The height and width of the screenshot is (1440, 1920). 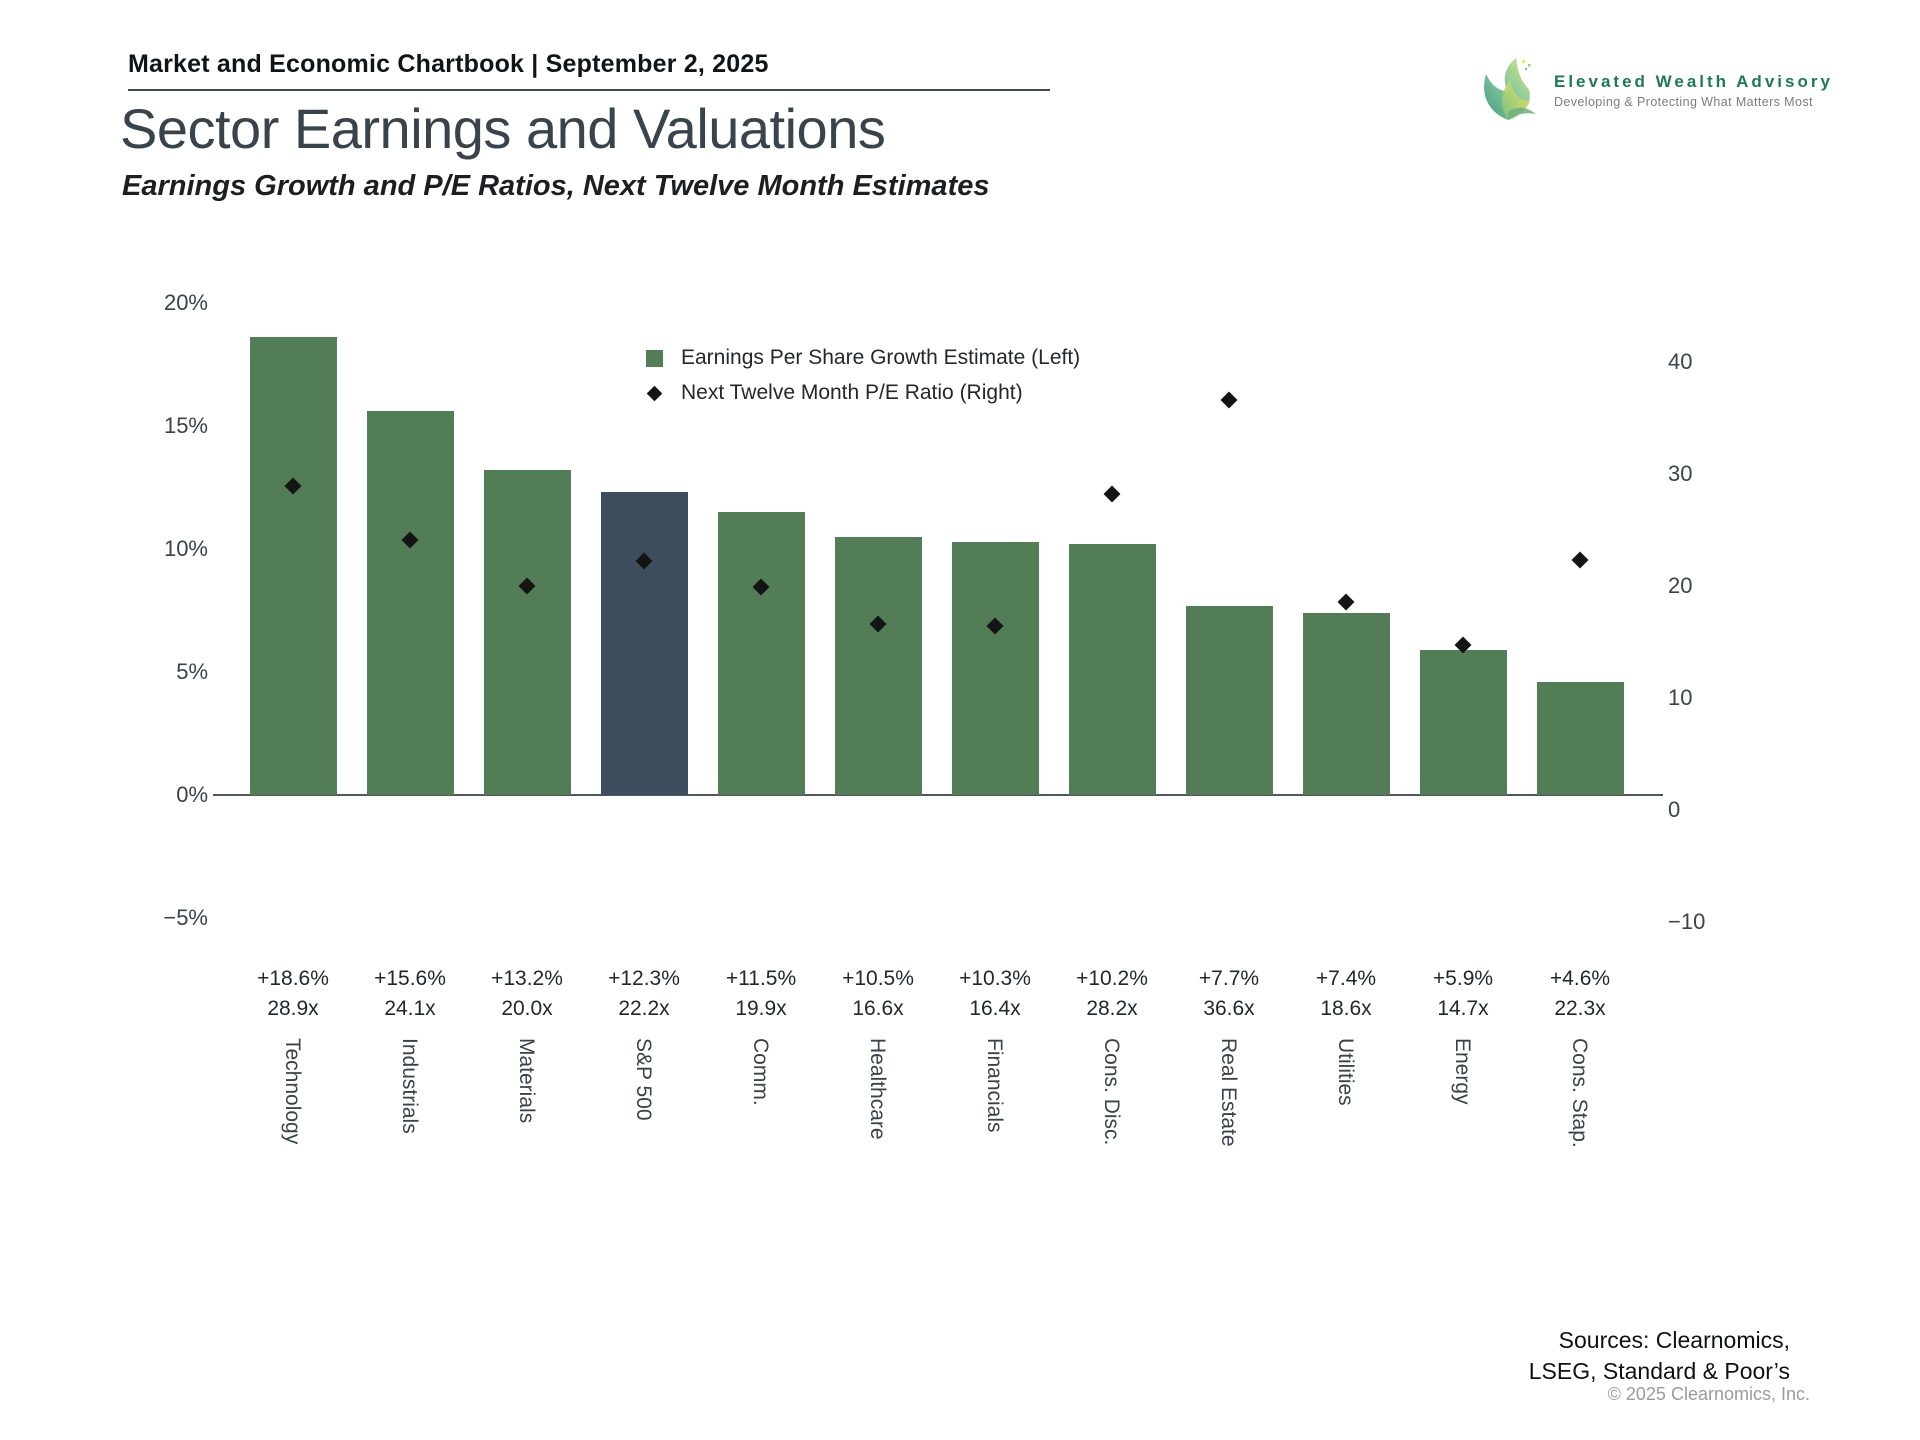 I want to click on value-labels-energy: +5.9% 14.7x, so click(x=1463, y=994).